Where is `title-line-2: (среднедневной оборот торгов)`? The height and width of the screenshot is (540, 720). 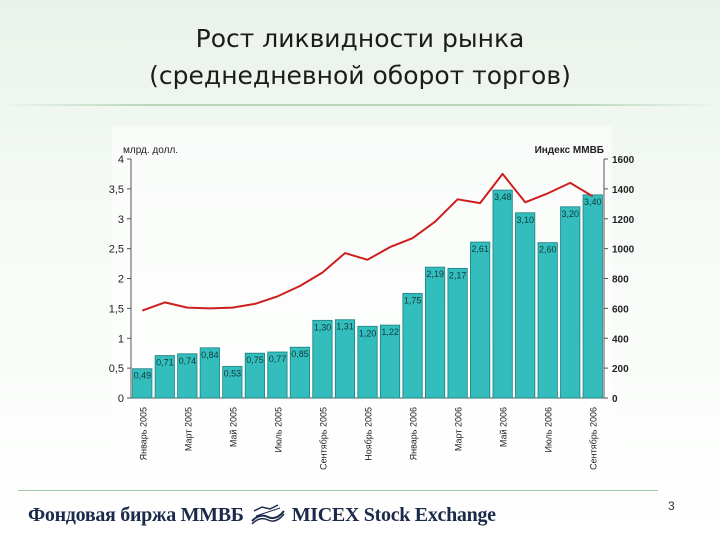 title-line-2: (среднедневной оборот торгов) is located at coordinates (360, 75).